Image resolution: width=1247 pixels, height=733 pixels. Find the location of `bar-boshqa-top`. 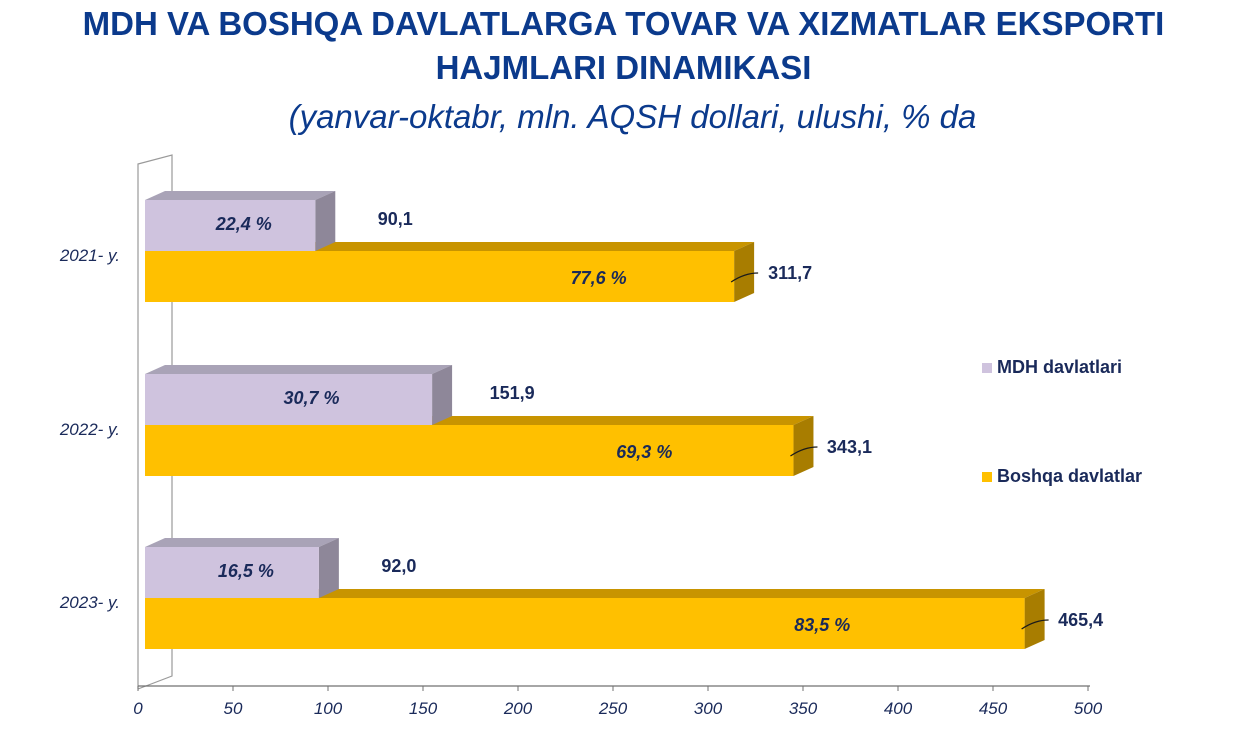

bar-boshqa-top is located at coordinates (595, 593).